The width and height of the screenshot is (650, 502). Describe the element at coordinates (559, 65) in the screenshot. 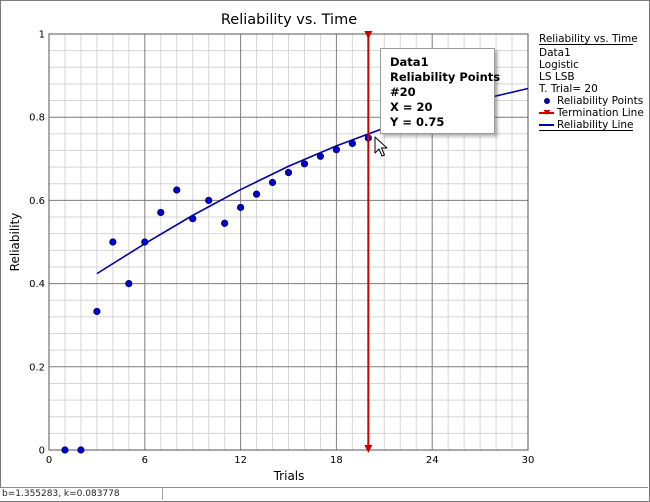

I see `legend-info-model: Logistic` at that location.